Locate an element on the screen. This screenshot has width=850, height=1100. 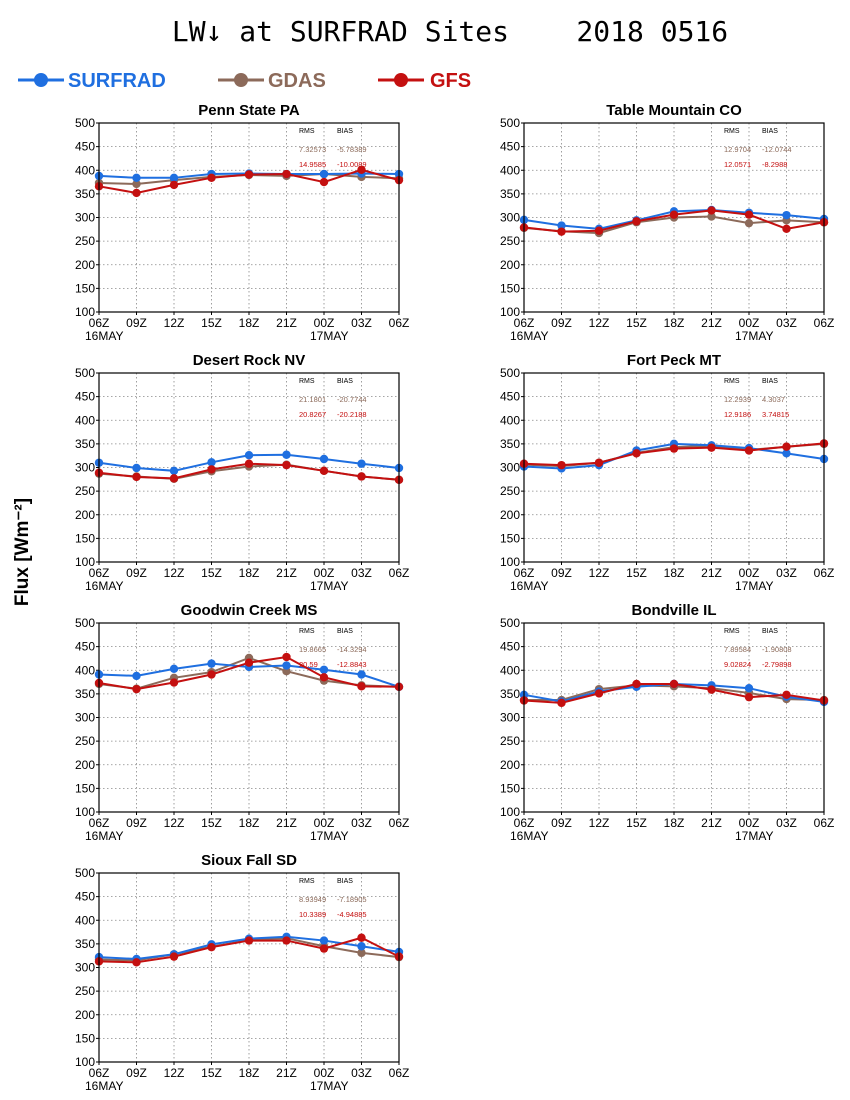
panel-title: Table Mountain CO is located at coordinates (674, 110).